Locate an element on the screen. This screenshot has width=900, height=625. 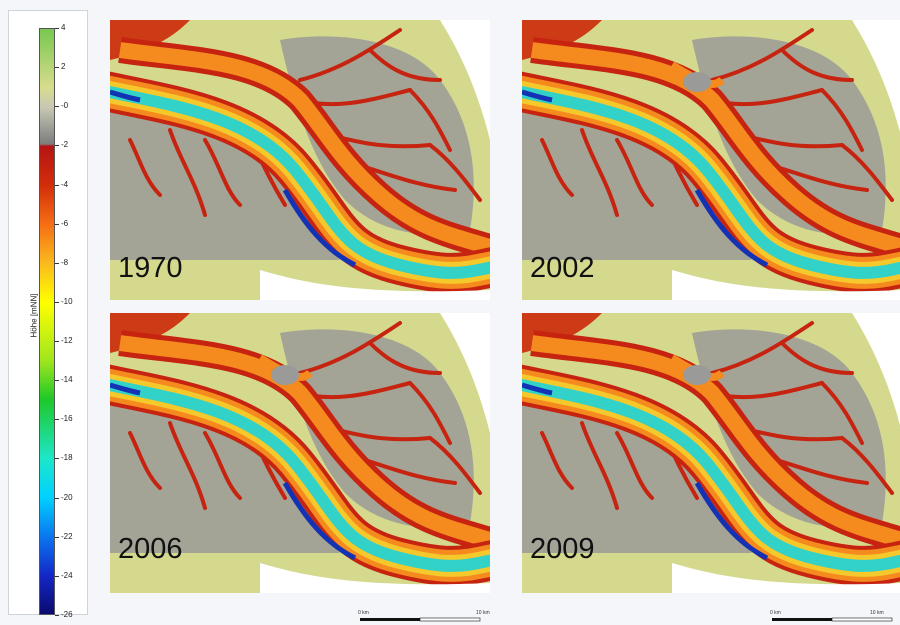
legend-tick-label: -26 is located at coordinates (67, 614).